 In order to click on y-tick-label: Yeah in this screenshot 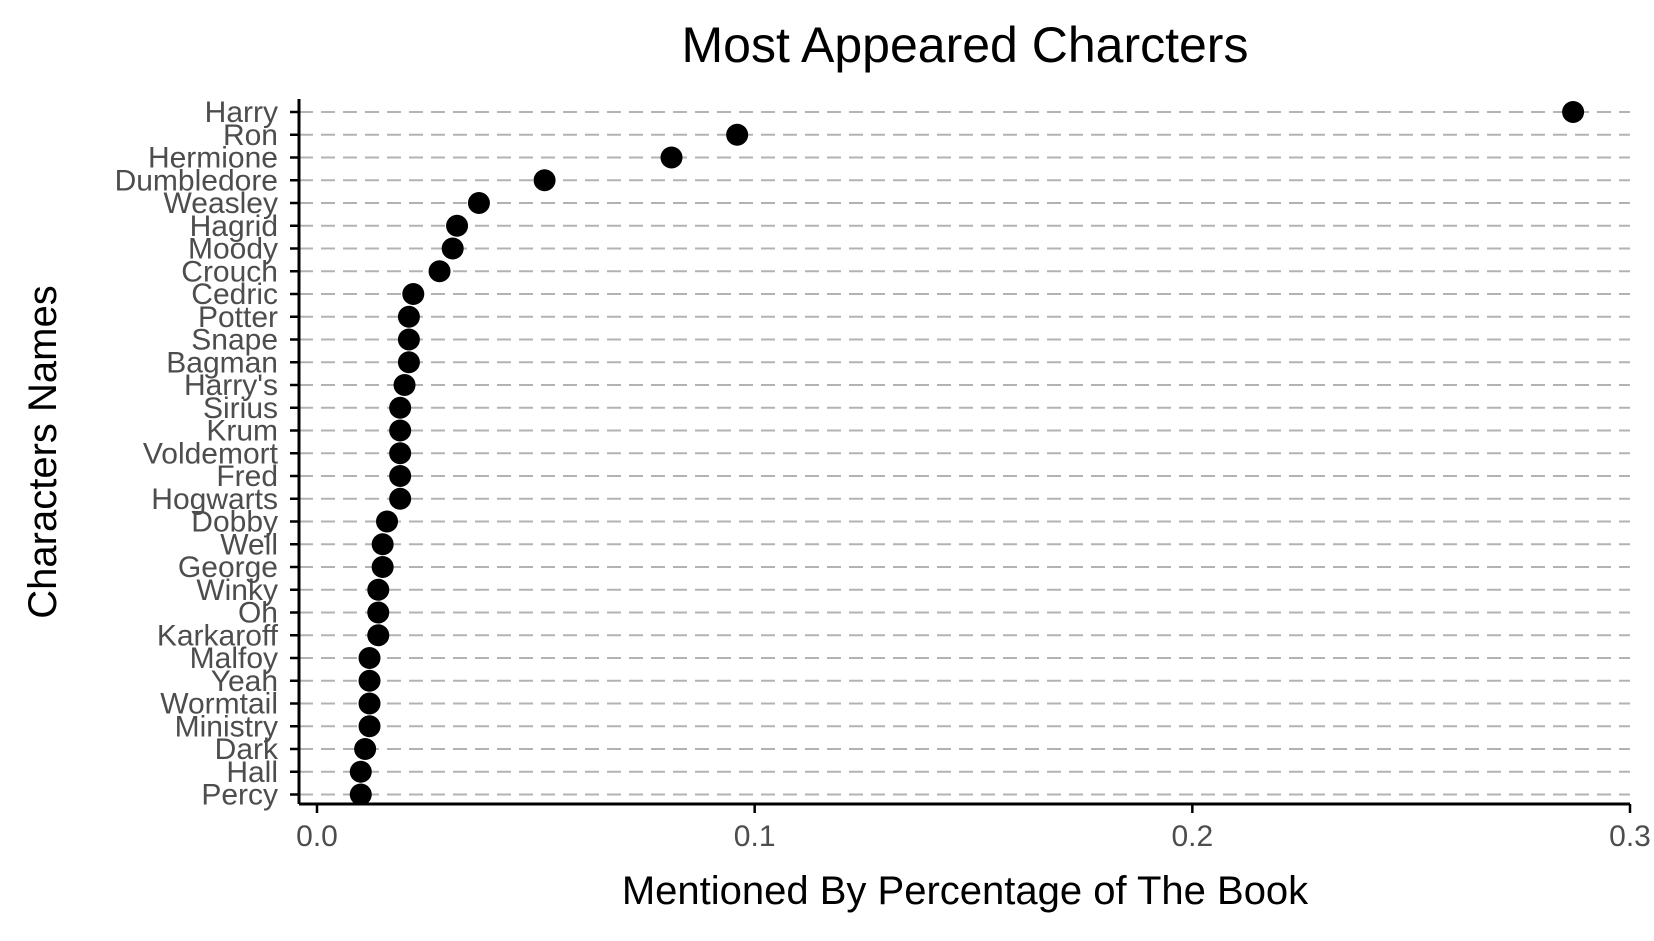, I will do `click(244, 681)`.